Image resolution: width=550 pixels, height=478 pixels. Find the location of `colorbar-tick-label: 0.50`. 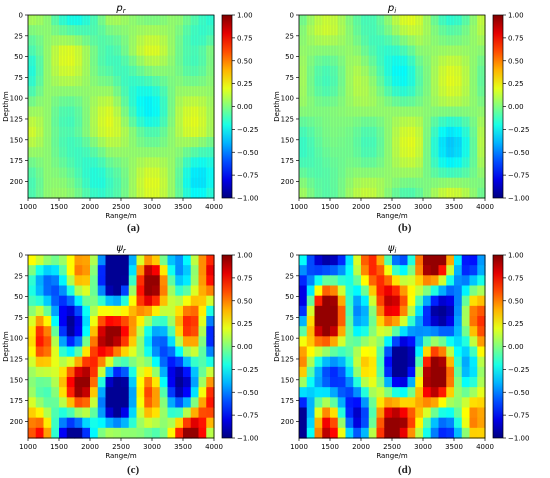

colorbar-tick-label: 0.50 is located at coordinates (516, 301).